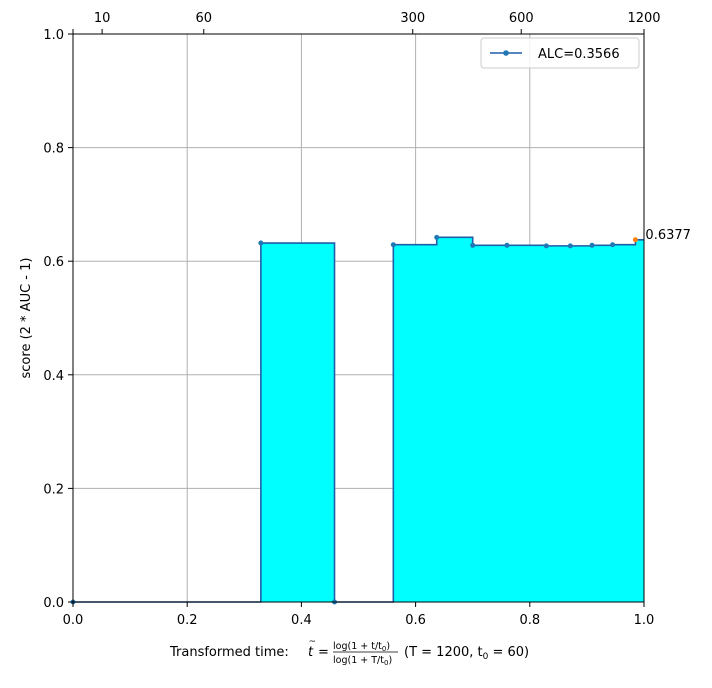 The height and width of the screenshot is (688, 712). Describe the element at coordinates (102, 18) in the screenshot. I see `top-tick-label-1: 10` at that location.